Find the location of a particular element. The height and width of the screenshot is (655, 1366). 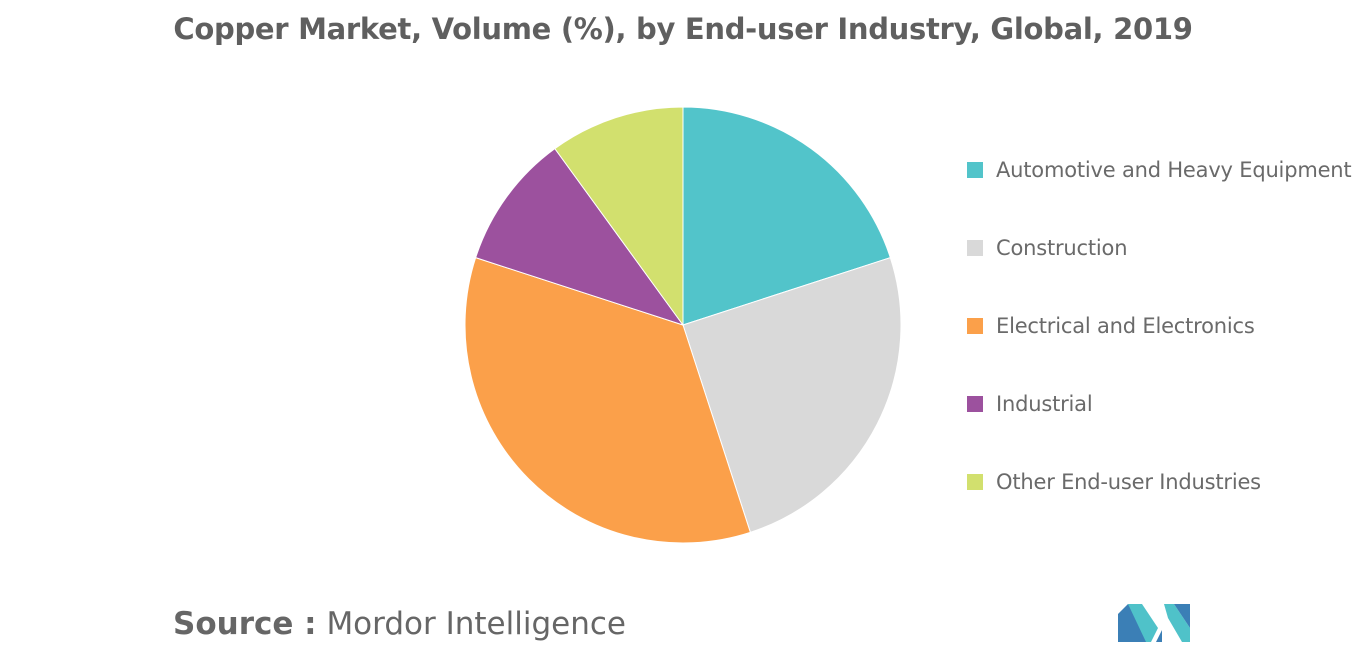

legend-label: Other End-user Industries is located at coordinates (1128, 482).